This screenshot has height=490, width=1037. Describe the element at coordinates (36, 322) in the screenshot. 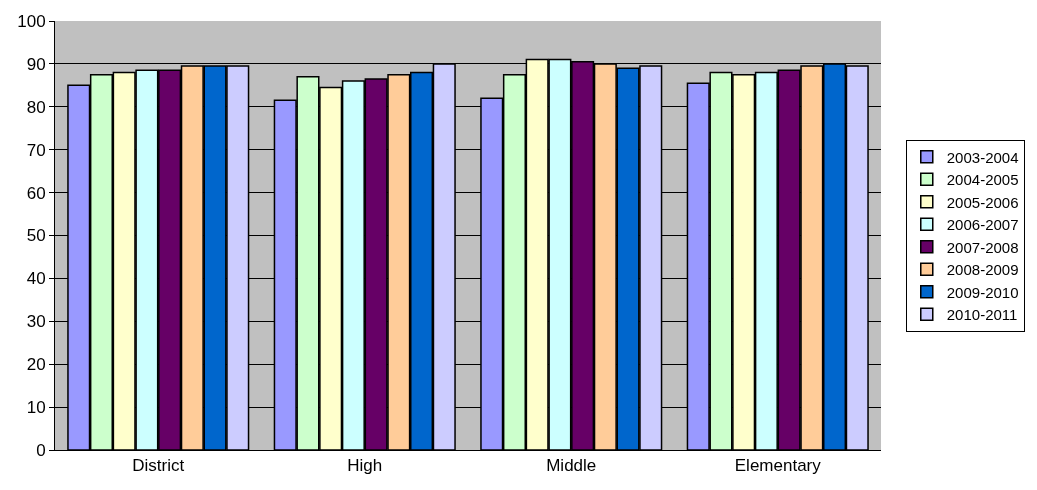

I see `y-tick-label: 30` at that location.